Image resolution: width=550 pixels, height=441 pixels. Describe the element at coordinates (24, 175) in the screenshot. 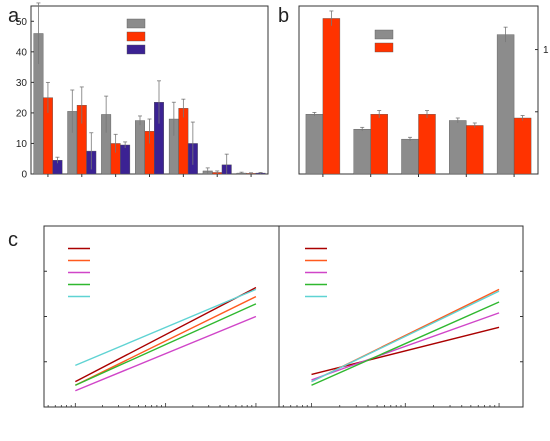

I see `y-tick-label: 0` at that location.